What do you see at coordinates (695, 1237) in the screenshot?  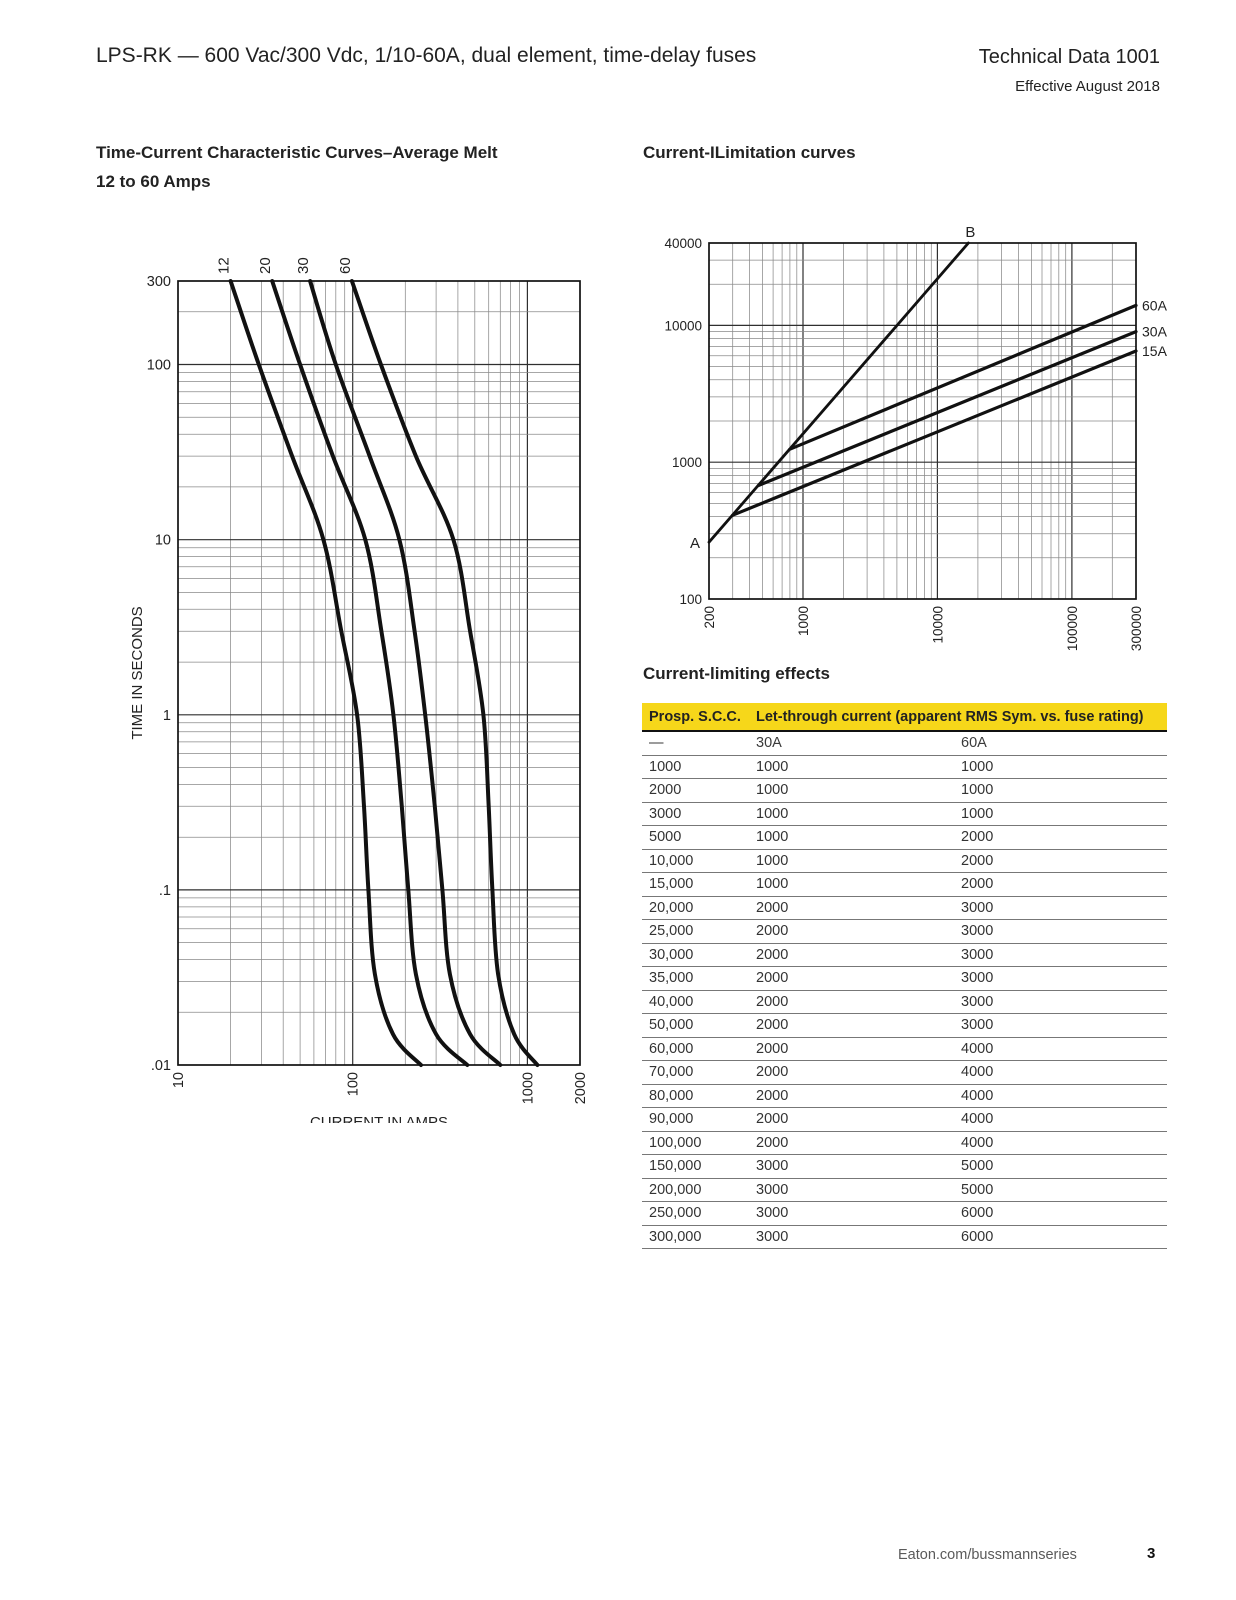 I see `table-cell: 300,000` at bounding box center [695, 1237].